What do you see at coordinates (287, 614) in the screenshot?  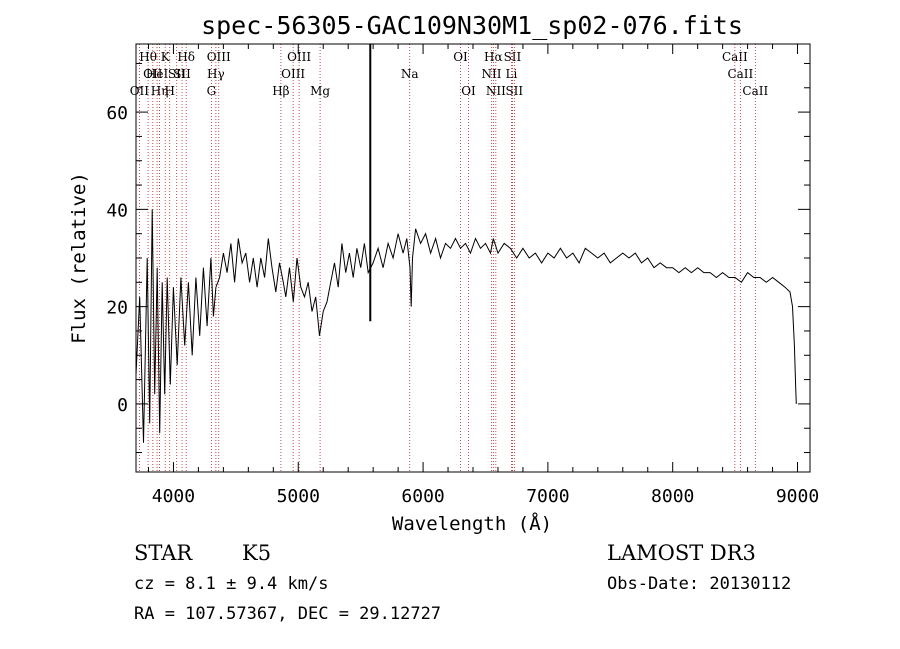 I see `ra-dec-coordinates: RA = 107.57367, DEC = 29.12727` at bounding box center [287, 614].